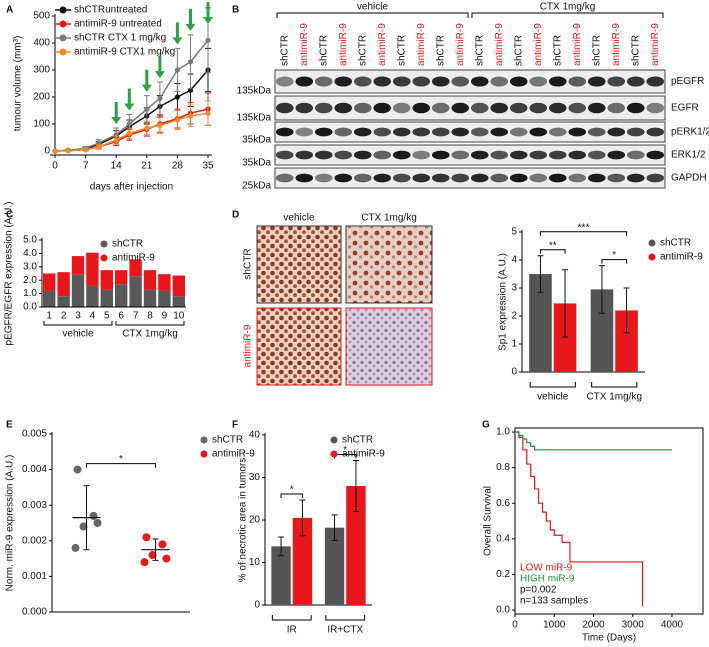 The height and width of the screenshot is (647, 709). What do you see at coordinates (553, 245) in the screenshot?
I see `significance-label: **` at bounding box center [553, 245].